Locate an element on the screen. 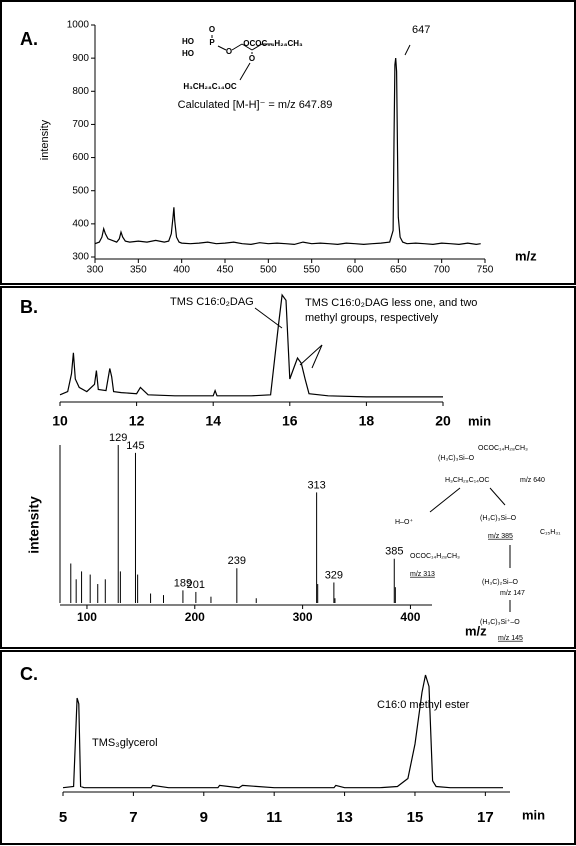 Image resolution: width=576 pixels, height=846 pixels. x-tick-label: 10 is located at coordinates (60, 421).